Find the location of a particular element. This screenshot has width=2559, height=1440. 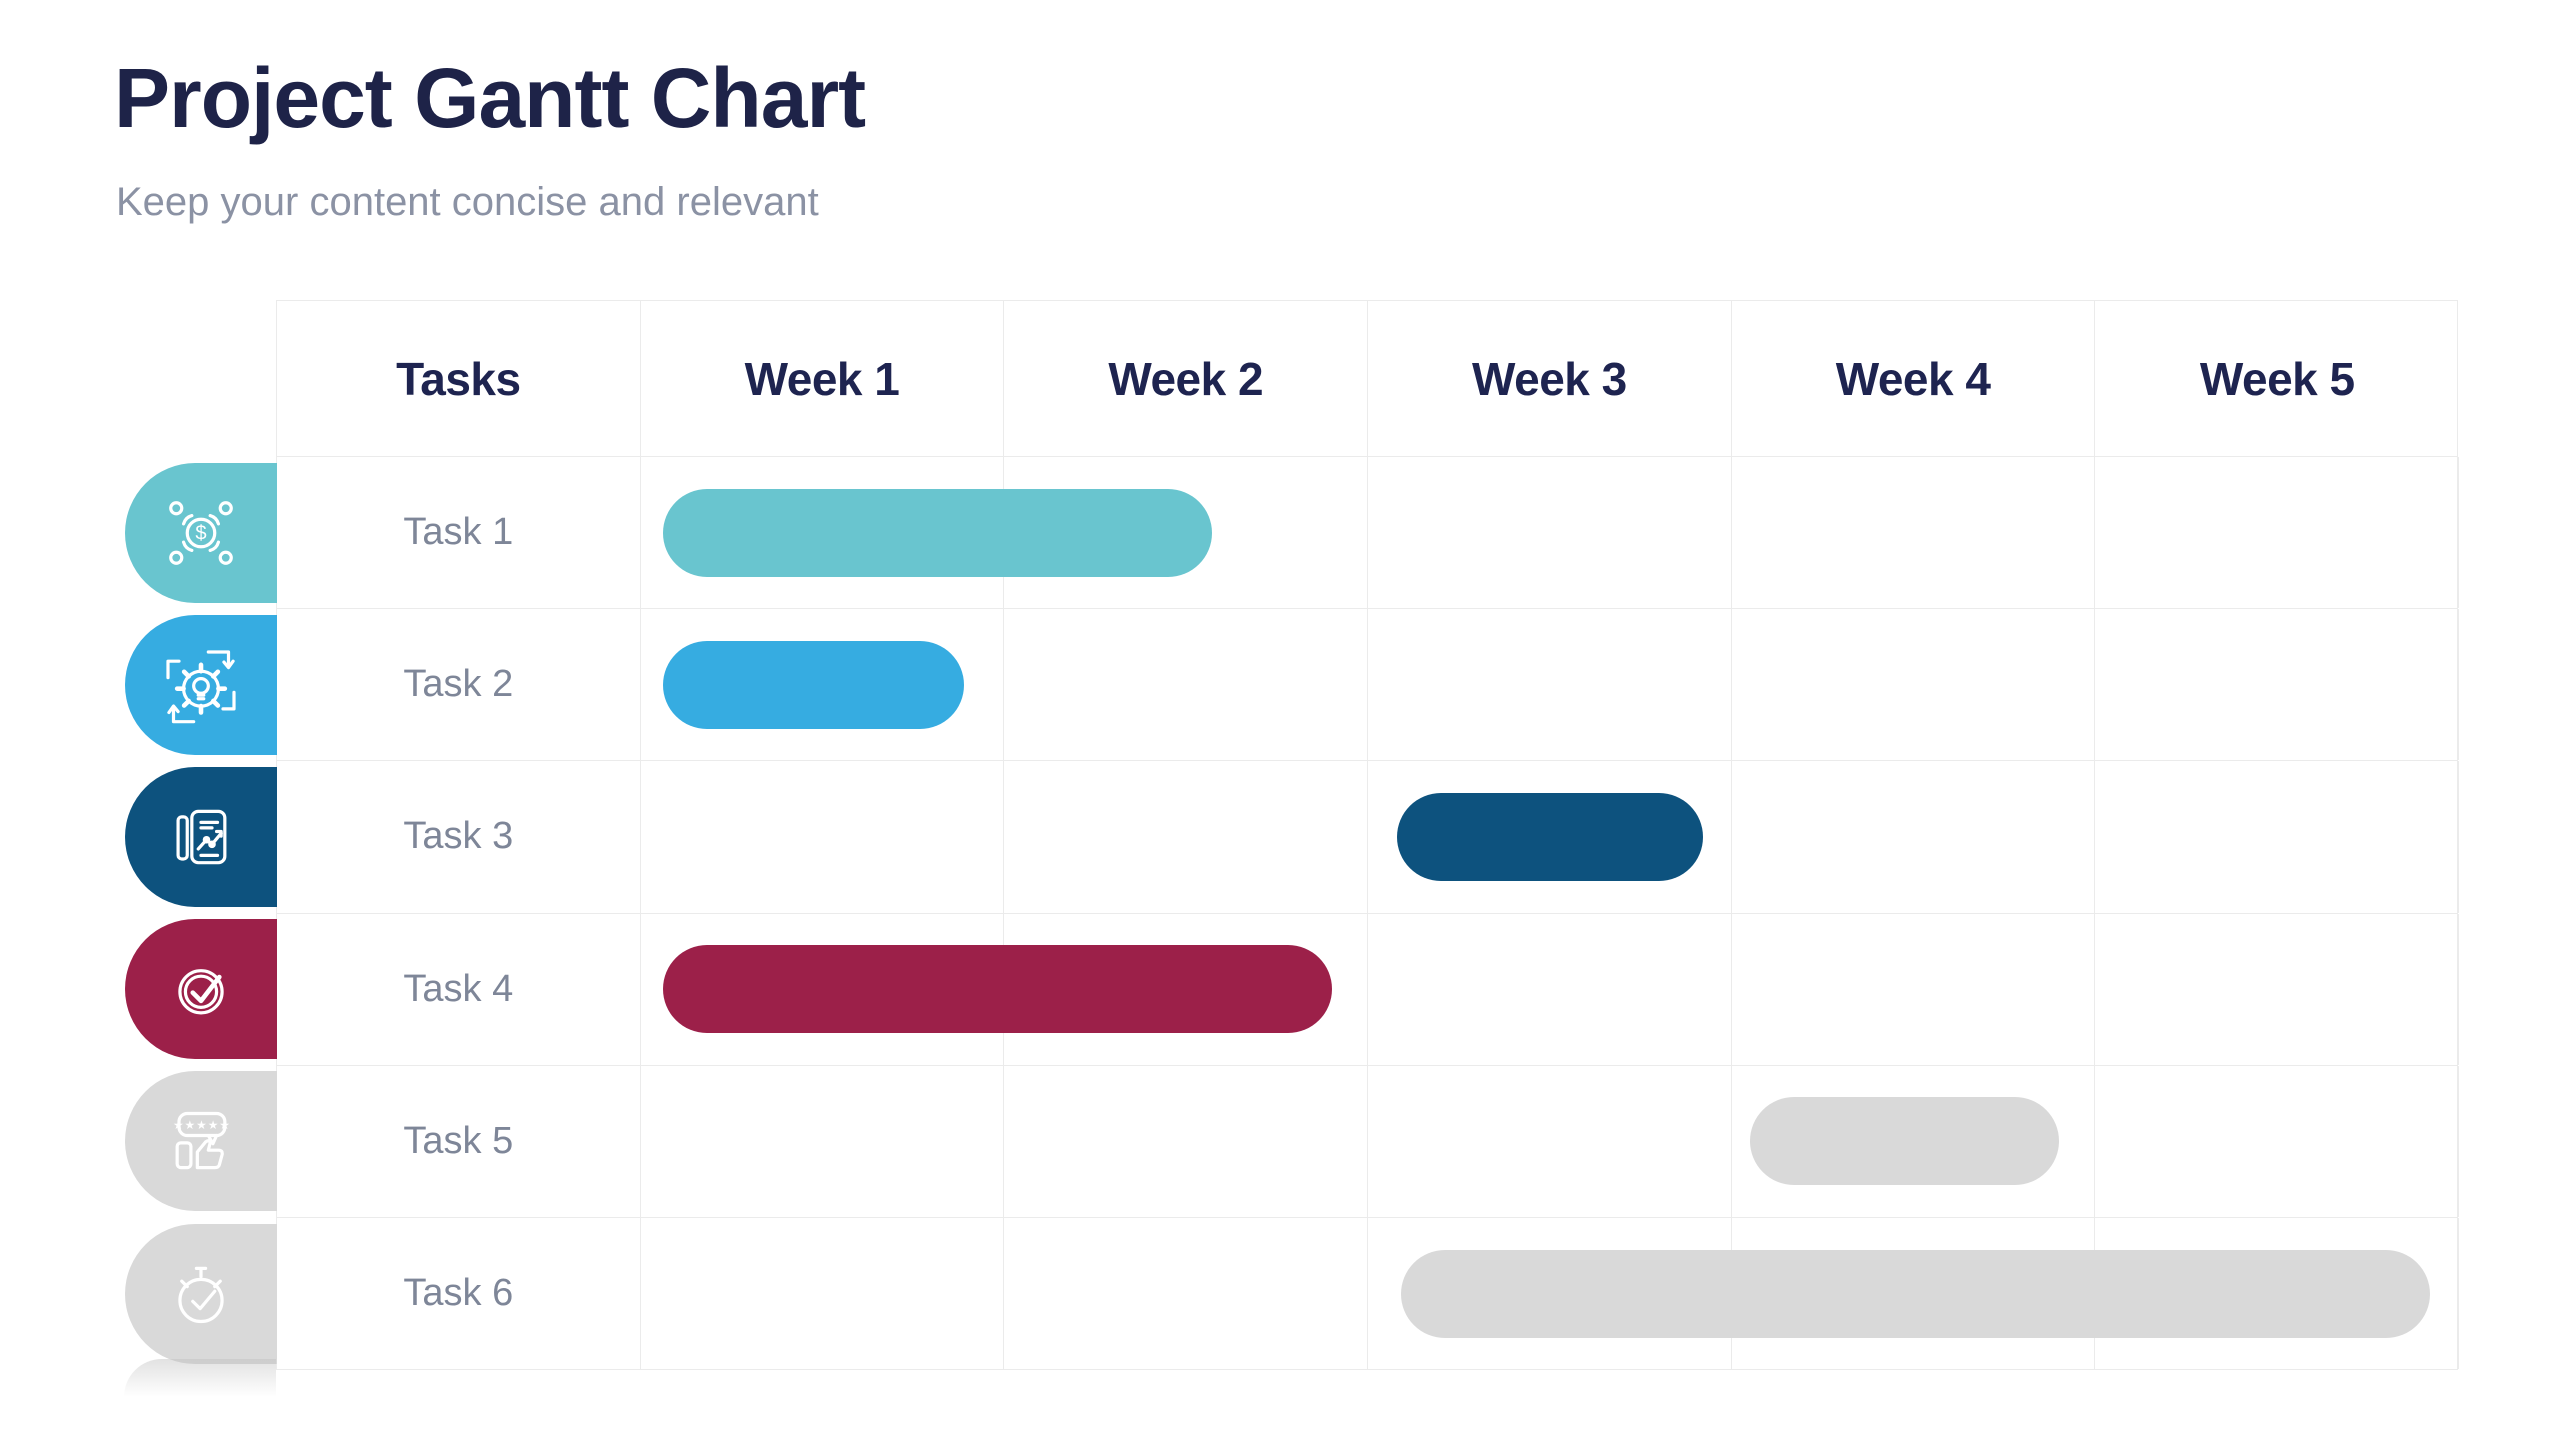

stopwatch-check-icon is located at coordinates (201, 1294).